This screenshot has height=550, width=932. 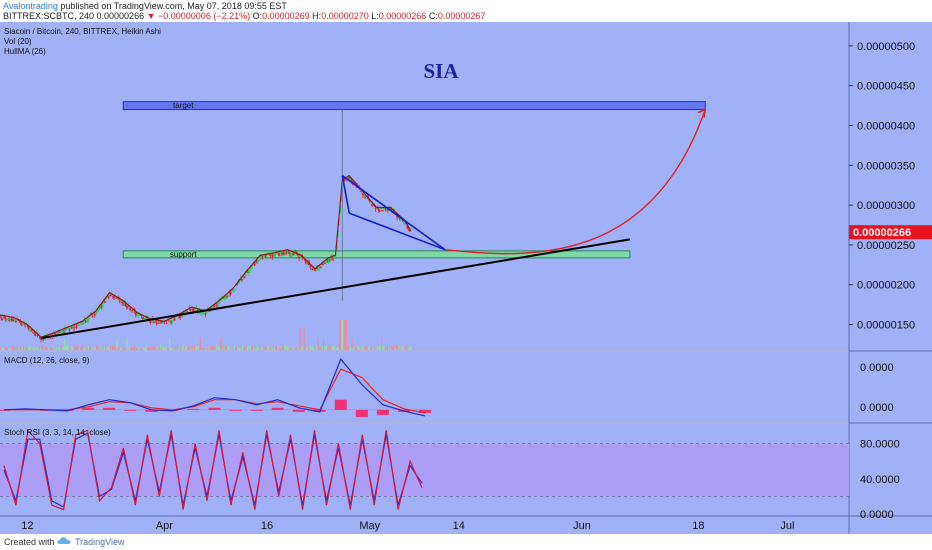 What do you see at coordinates (340, 404) in the screenshot?
I see `macd-histogram-bar` at bounding box center [340, 404].